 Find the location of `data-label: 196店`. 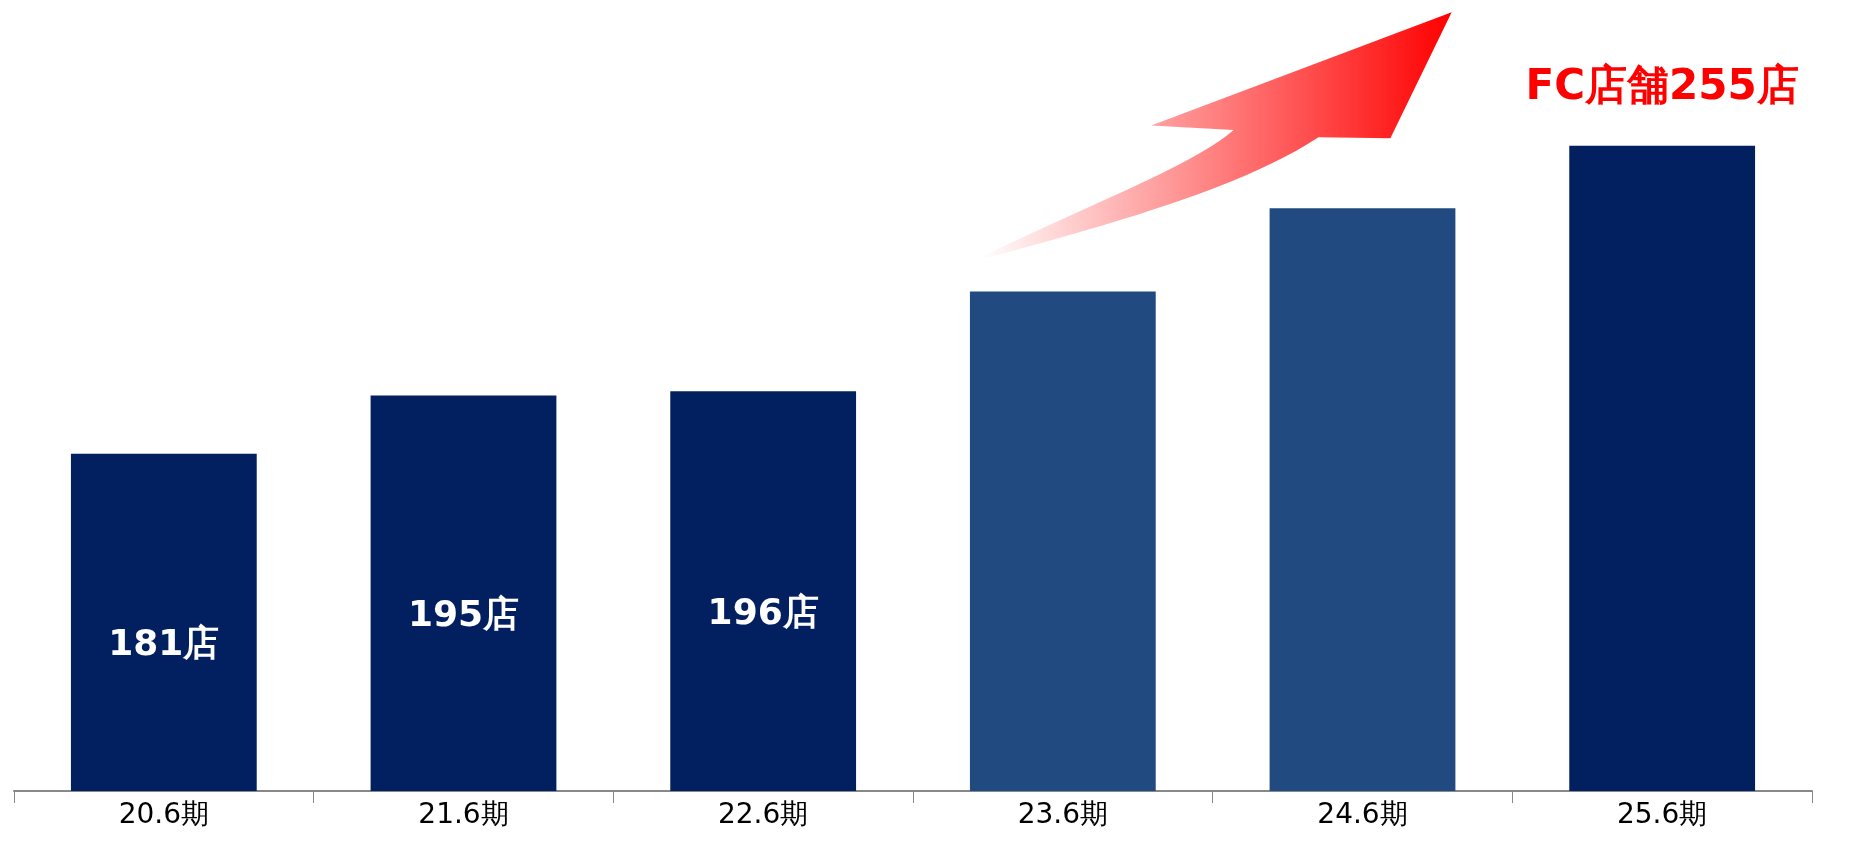

data-label: 196店 is located at coordinates (763, 611).